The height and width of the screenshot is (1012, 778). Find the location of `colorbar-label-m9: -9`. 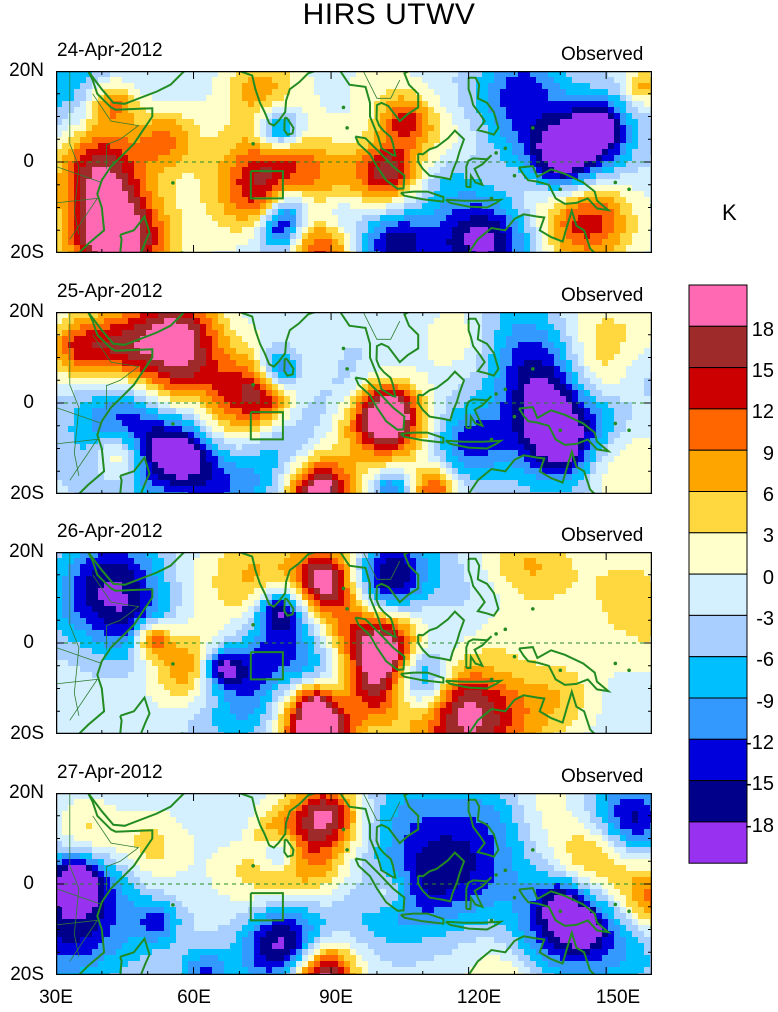

colorbar-label-m9: -9 is located at coordinates (765, 702).